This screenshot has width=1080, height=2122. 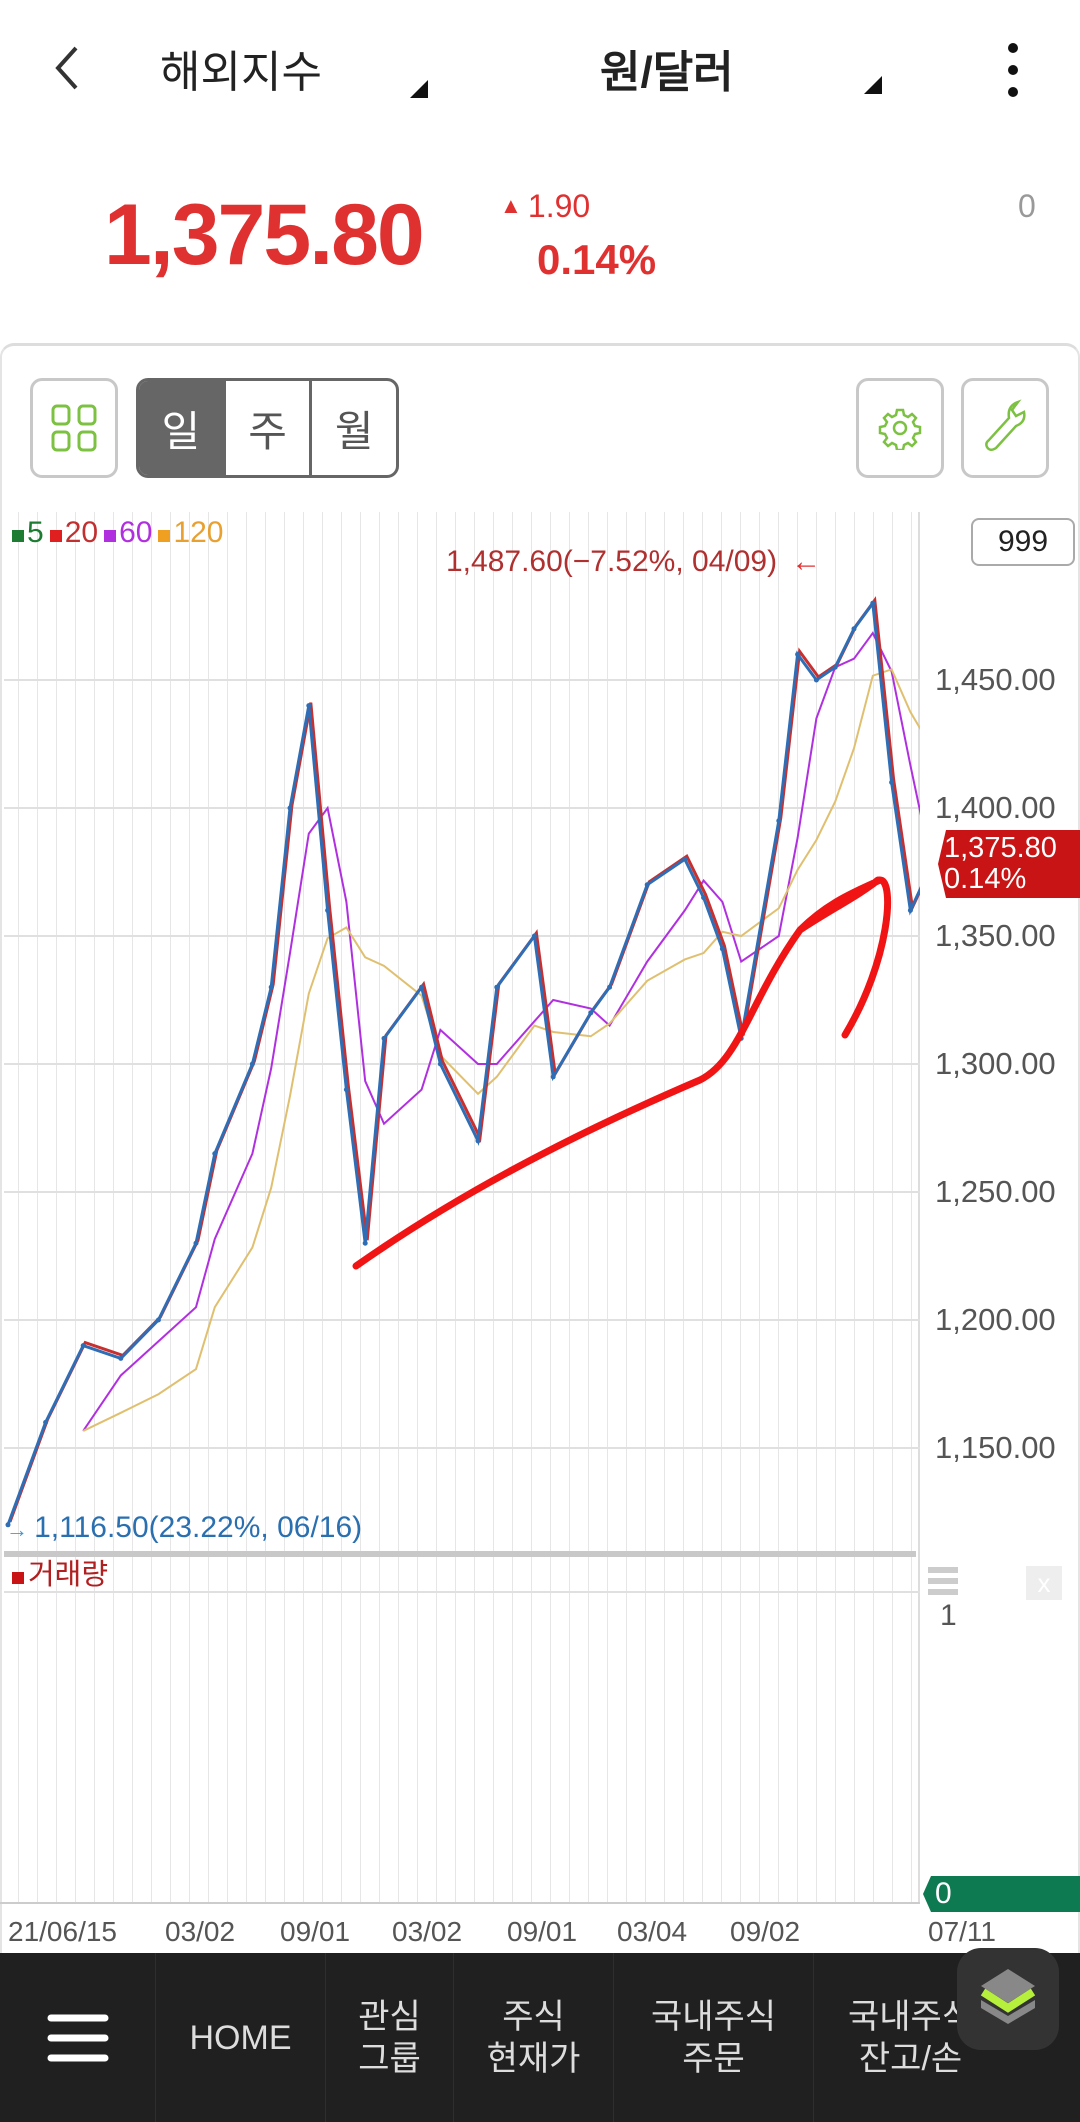 What do you see at coordinates (533, 2037) in the screenshot?
I see `nav-stock-quote: 주식 현재가` at bounding box center [533, 2037].